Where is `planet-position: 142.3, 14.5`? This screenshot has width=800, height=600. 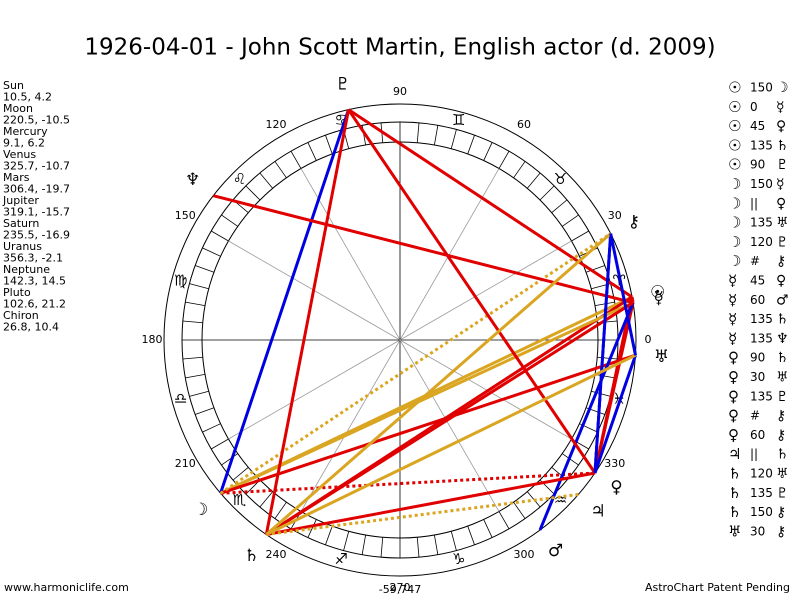
planet-position: 142.3, 14.5 is located at coordinates (34, 281).